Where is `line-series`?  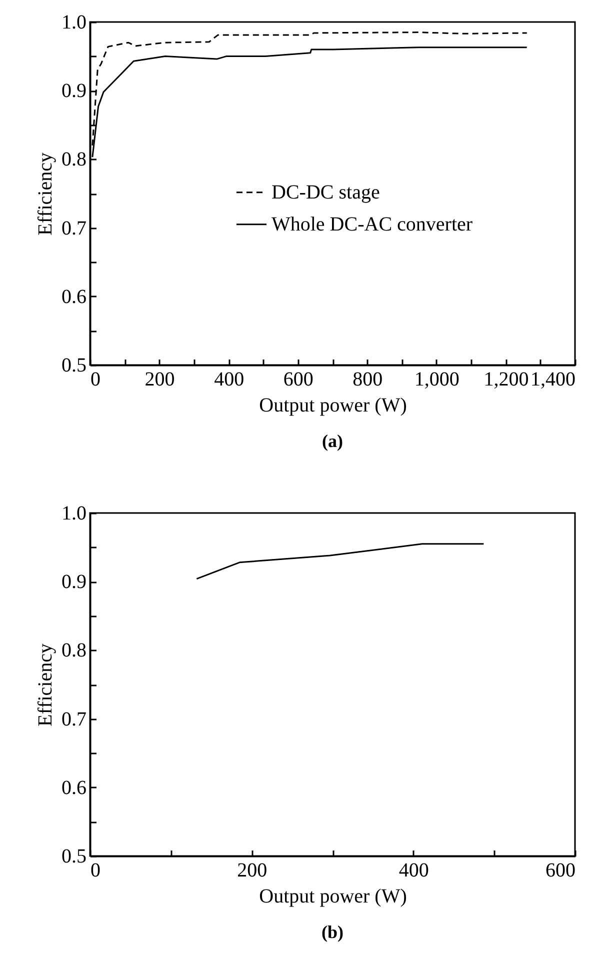
line-series is located at coordinates (340, 561).